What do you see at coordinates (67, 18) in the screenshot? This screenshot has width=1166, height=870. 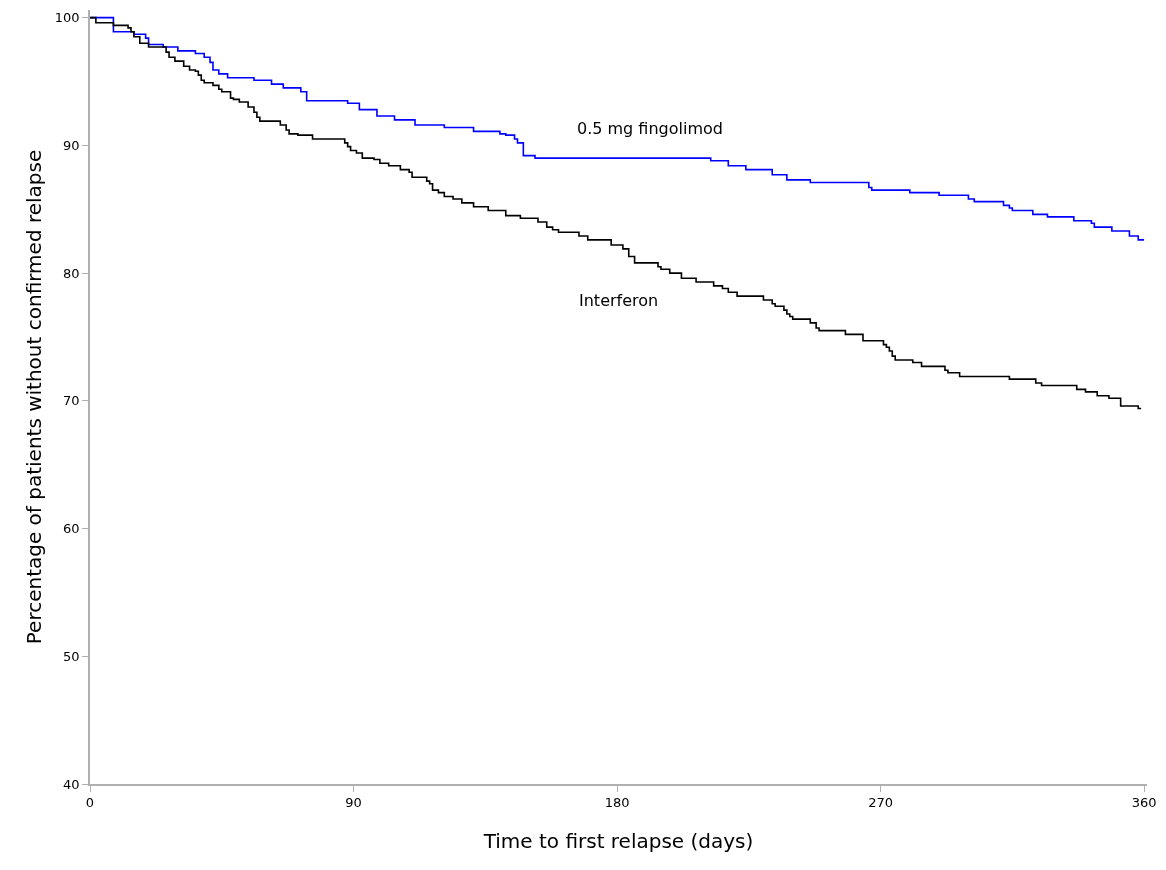 I see `y-tick-label: 100` at bounding box center [67, 18].